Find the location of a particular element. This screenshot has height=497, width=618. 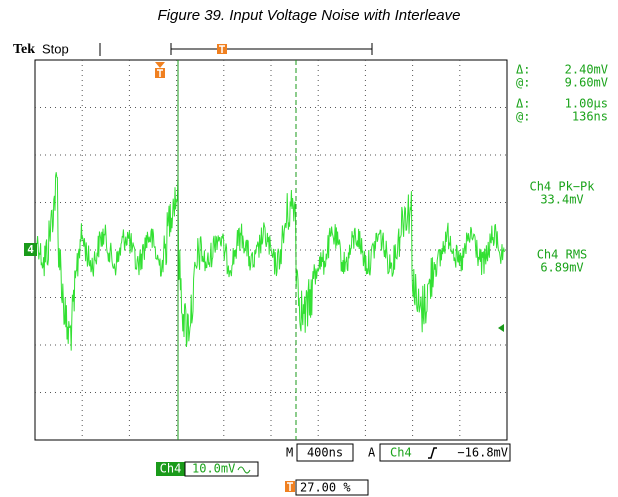

slope-icon is located at coordinates (432, 453).